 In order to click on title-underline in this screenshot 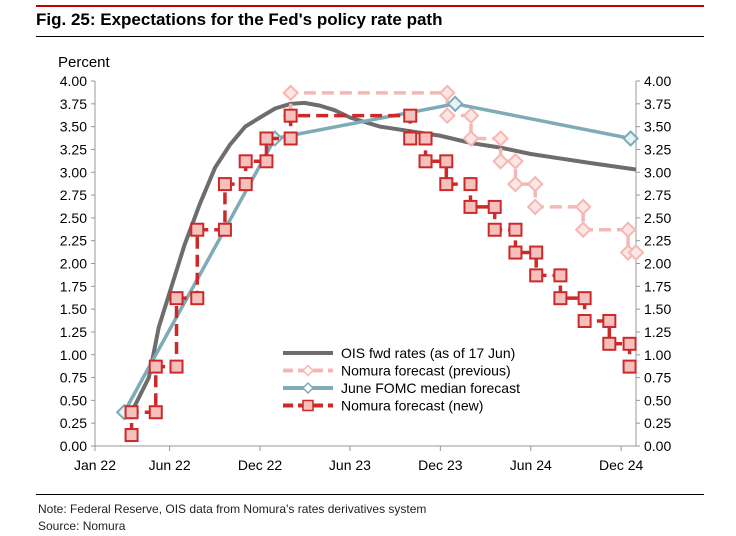, I will do `click(370, 36)`.